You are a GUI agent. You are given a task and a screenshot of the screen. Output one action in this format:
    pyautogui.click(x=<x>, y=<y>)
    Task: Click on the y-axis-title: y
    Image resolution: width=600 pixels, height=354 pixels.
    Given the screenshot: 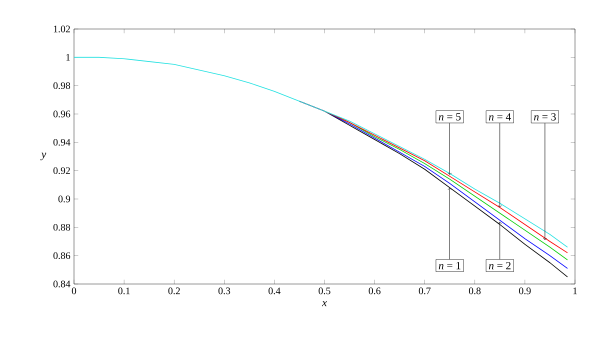 What is the action you would take?
    pyautogui.click(x=43, y=156)
    